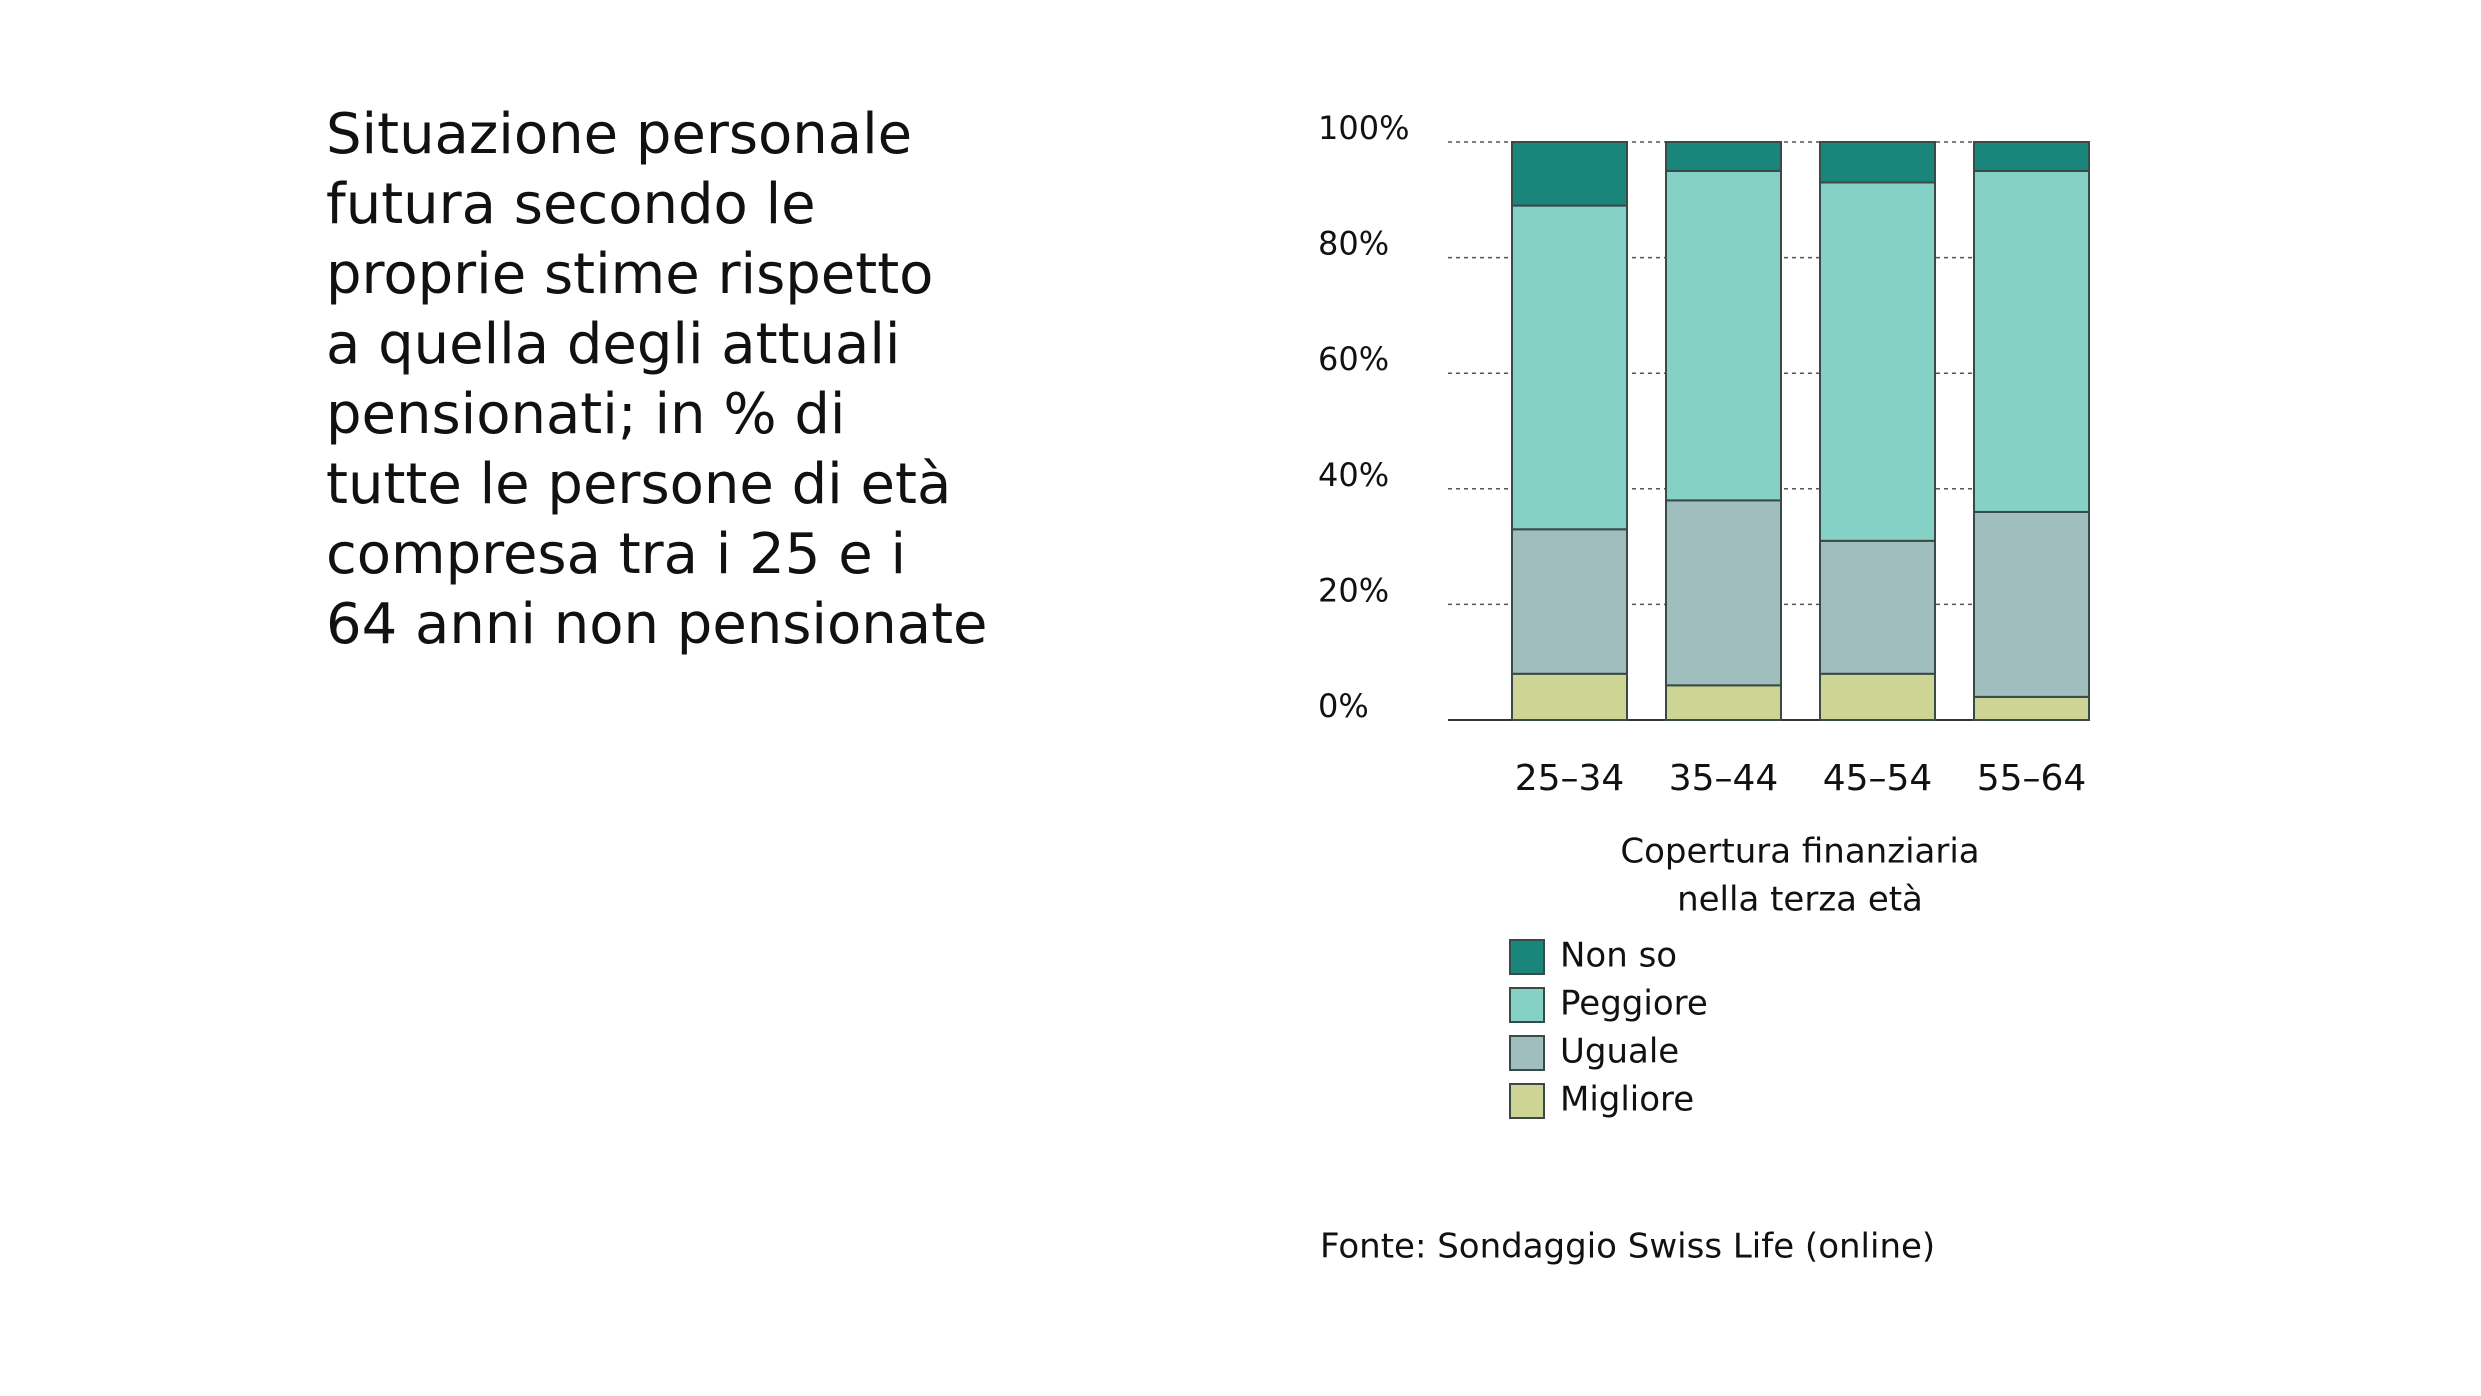 This screenshot has height=1396, width=2481. Describe the element at coordinates (656, 624) in the screenshot. I see `chart-title: 64 anni non pensionate` at that location.